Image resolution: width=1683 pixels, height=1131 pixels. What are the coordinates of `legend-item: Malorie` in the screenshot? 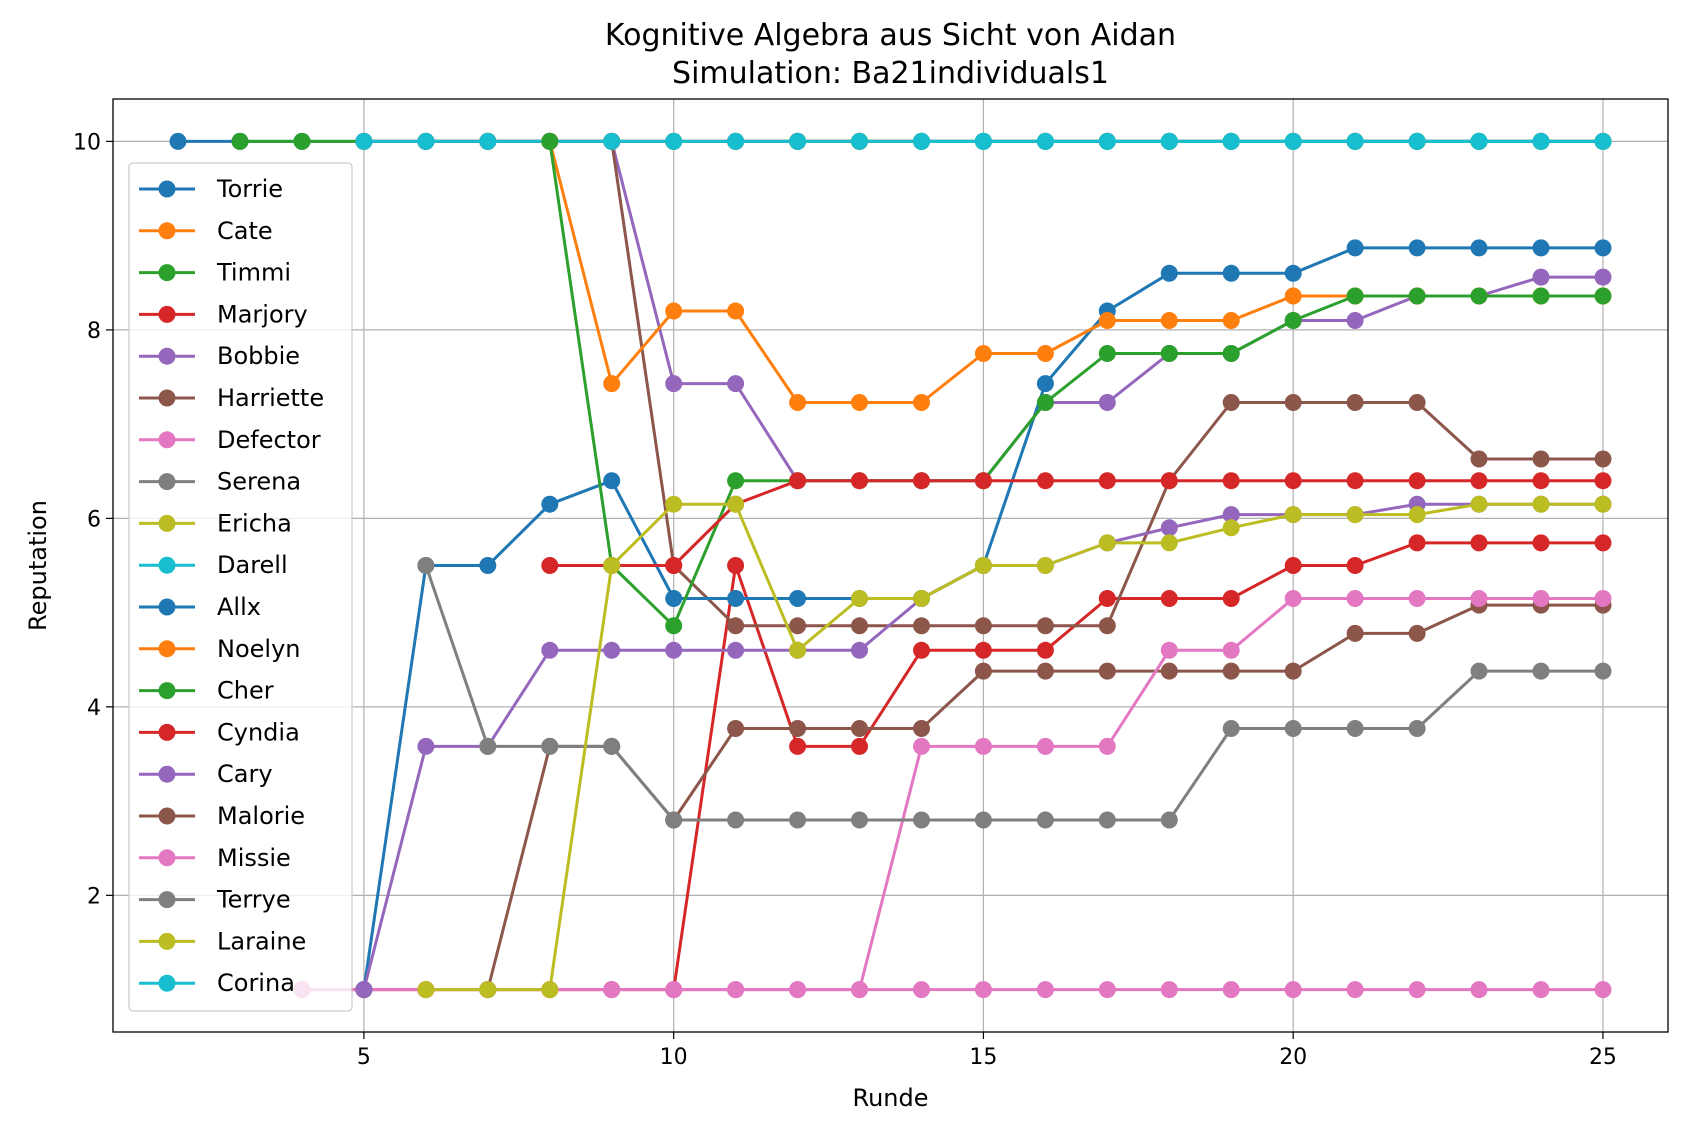 It's located at (222, 816).